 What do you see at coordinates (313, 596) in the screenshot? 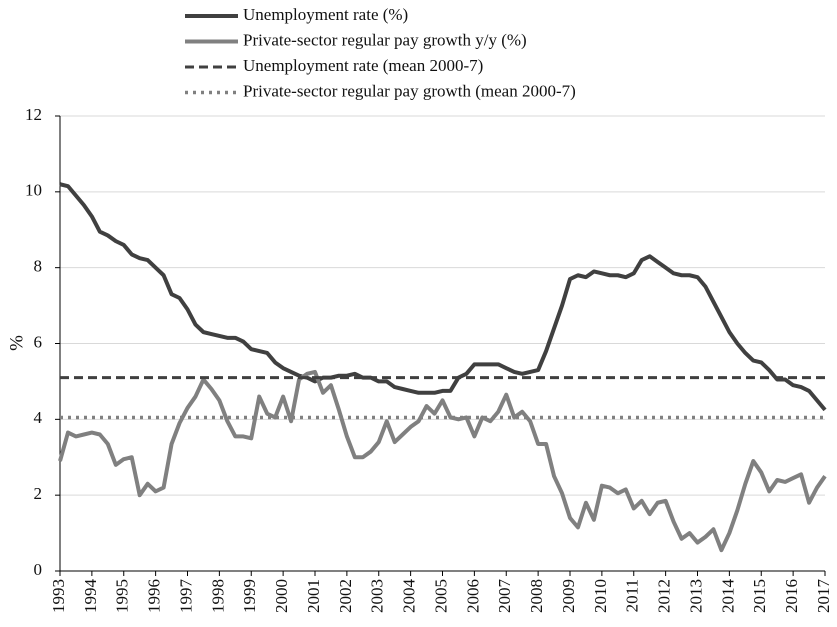
I see `x-tick-label: 2001` at bounding box center [313, 596].